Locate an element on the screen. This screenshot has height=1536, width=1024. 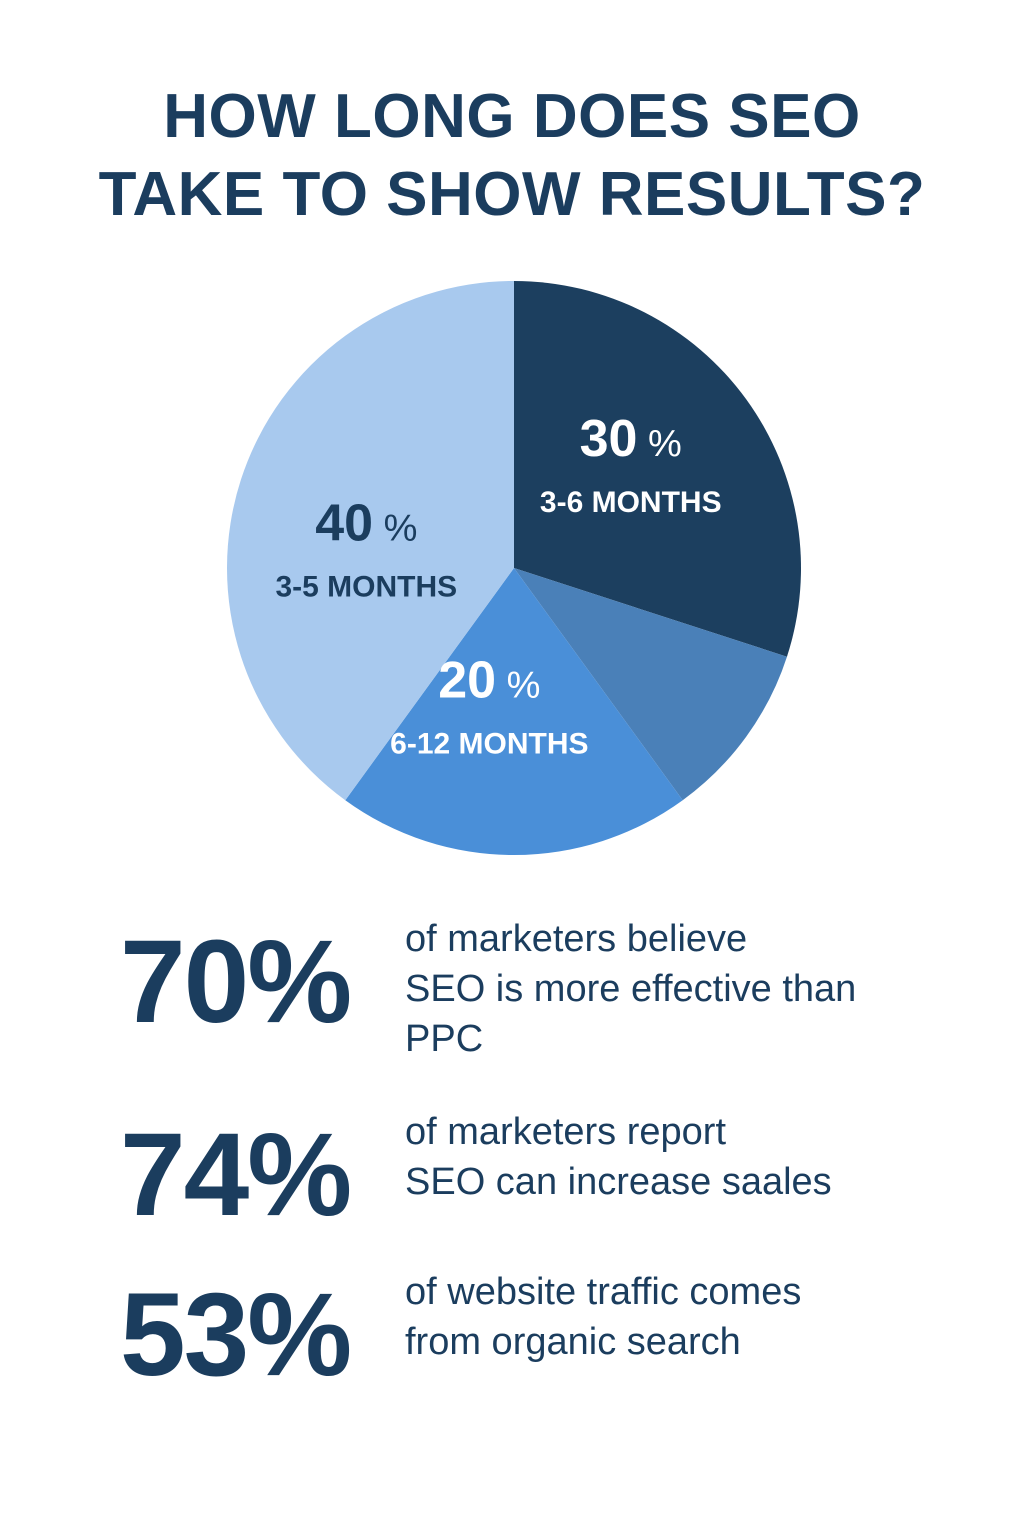
stat-description-line: from organic search is located at coordinates (573, 1342).